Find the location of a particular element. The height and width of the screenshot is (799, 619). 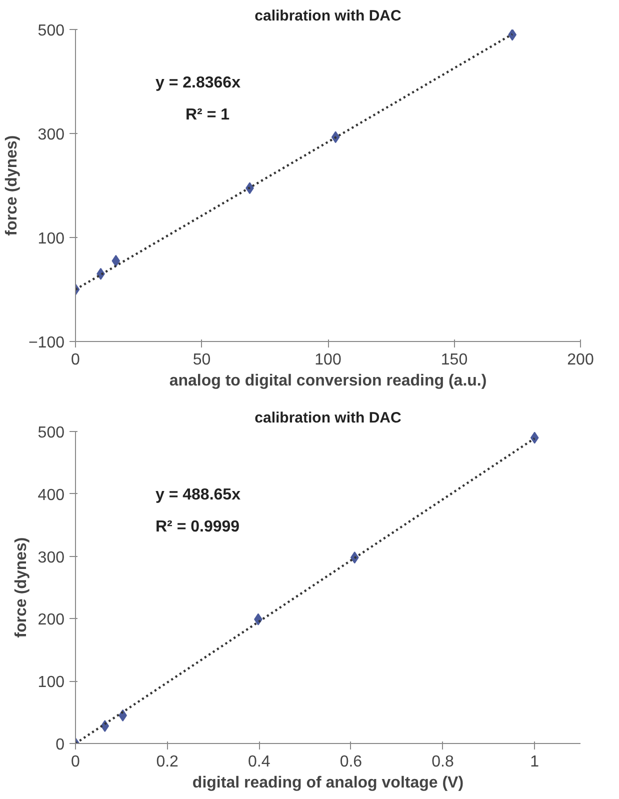

x-tick-label: 150 is located at coordinates (454, 360).